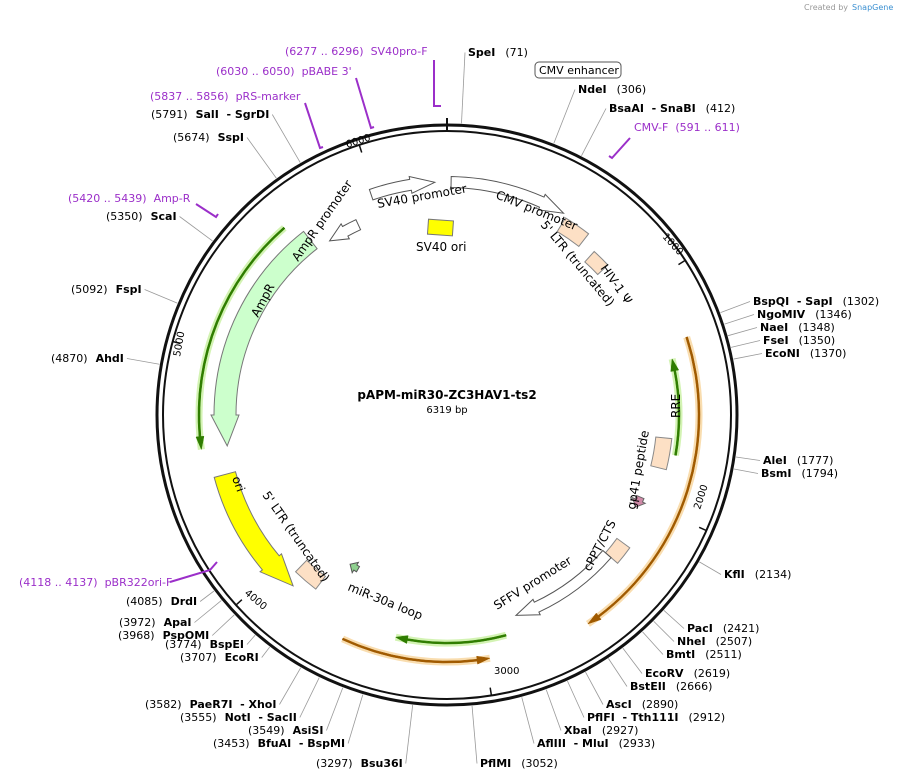  Describe the element at coordinates (210, 704) in the screenshot. I see `enzyme-label: (3582) PaeR7I - XhoI` at that location.